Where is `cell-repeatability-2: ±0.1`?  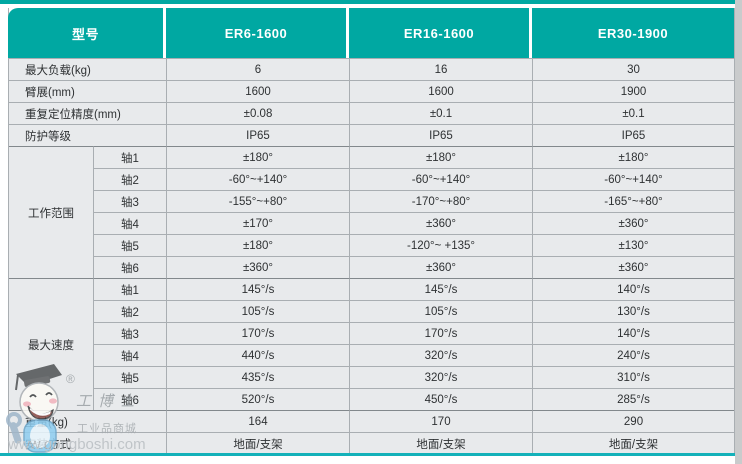
cell-repeatability-2: ±0.1 is located at coordinates (633, 113).